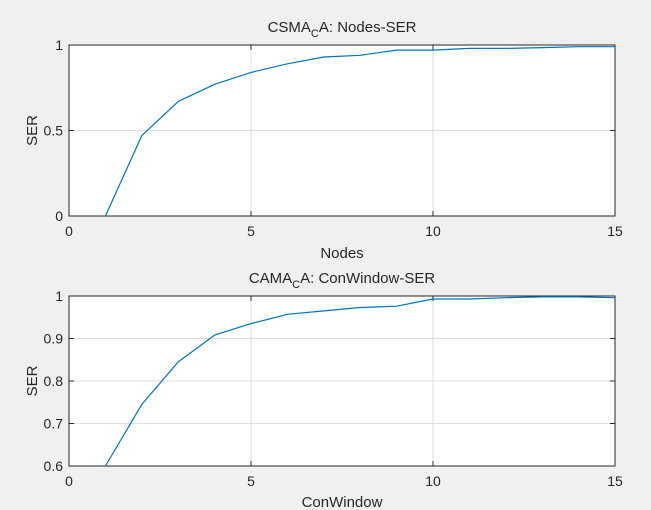  I want to click on bottom-y-axis-label: SER, so click(32, 380).